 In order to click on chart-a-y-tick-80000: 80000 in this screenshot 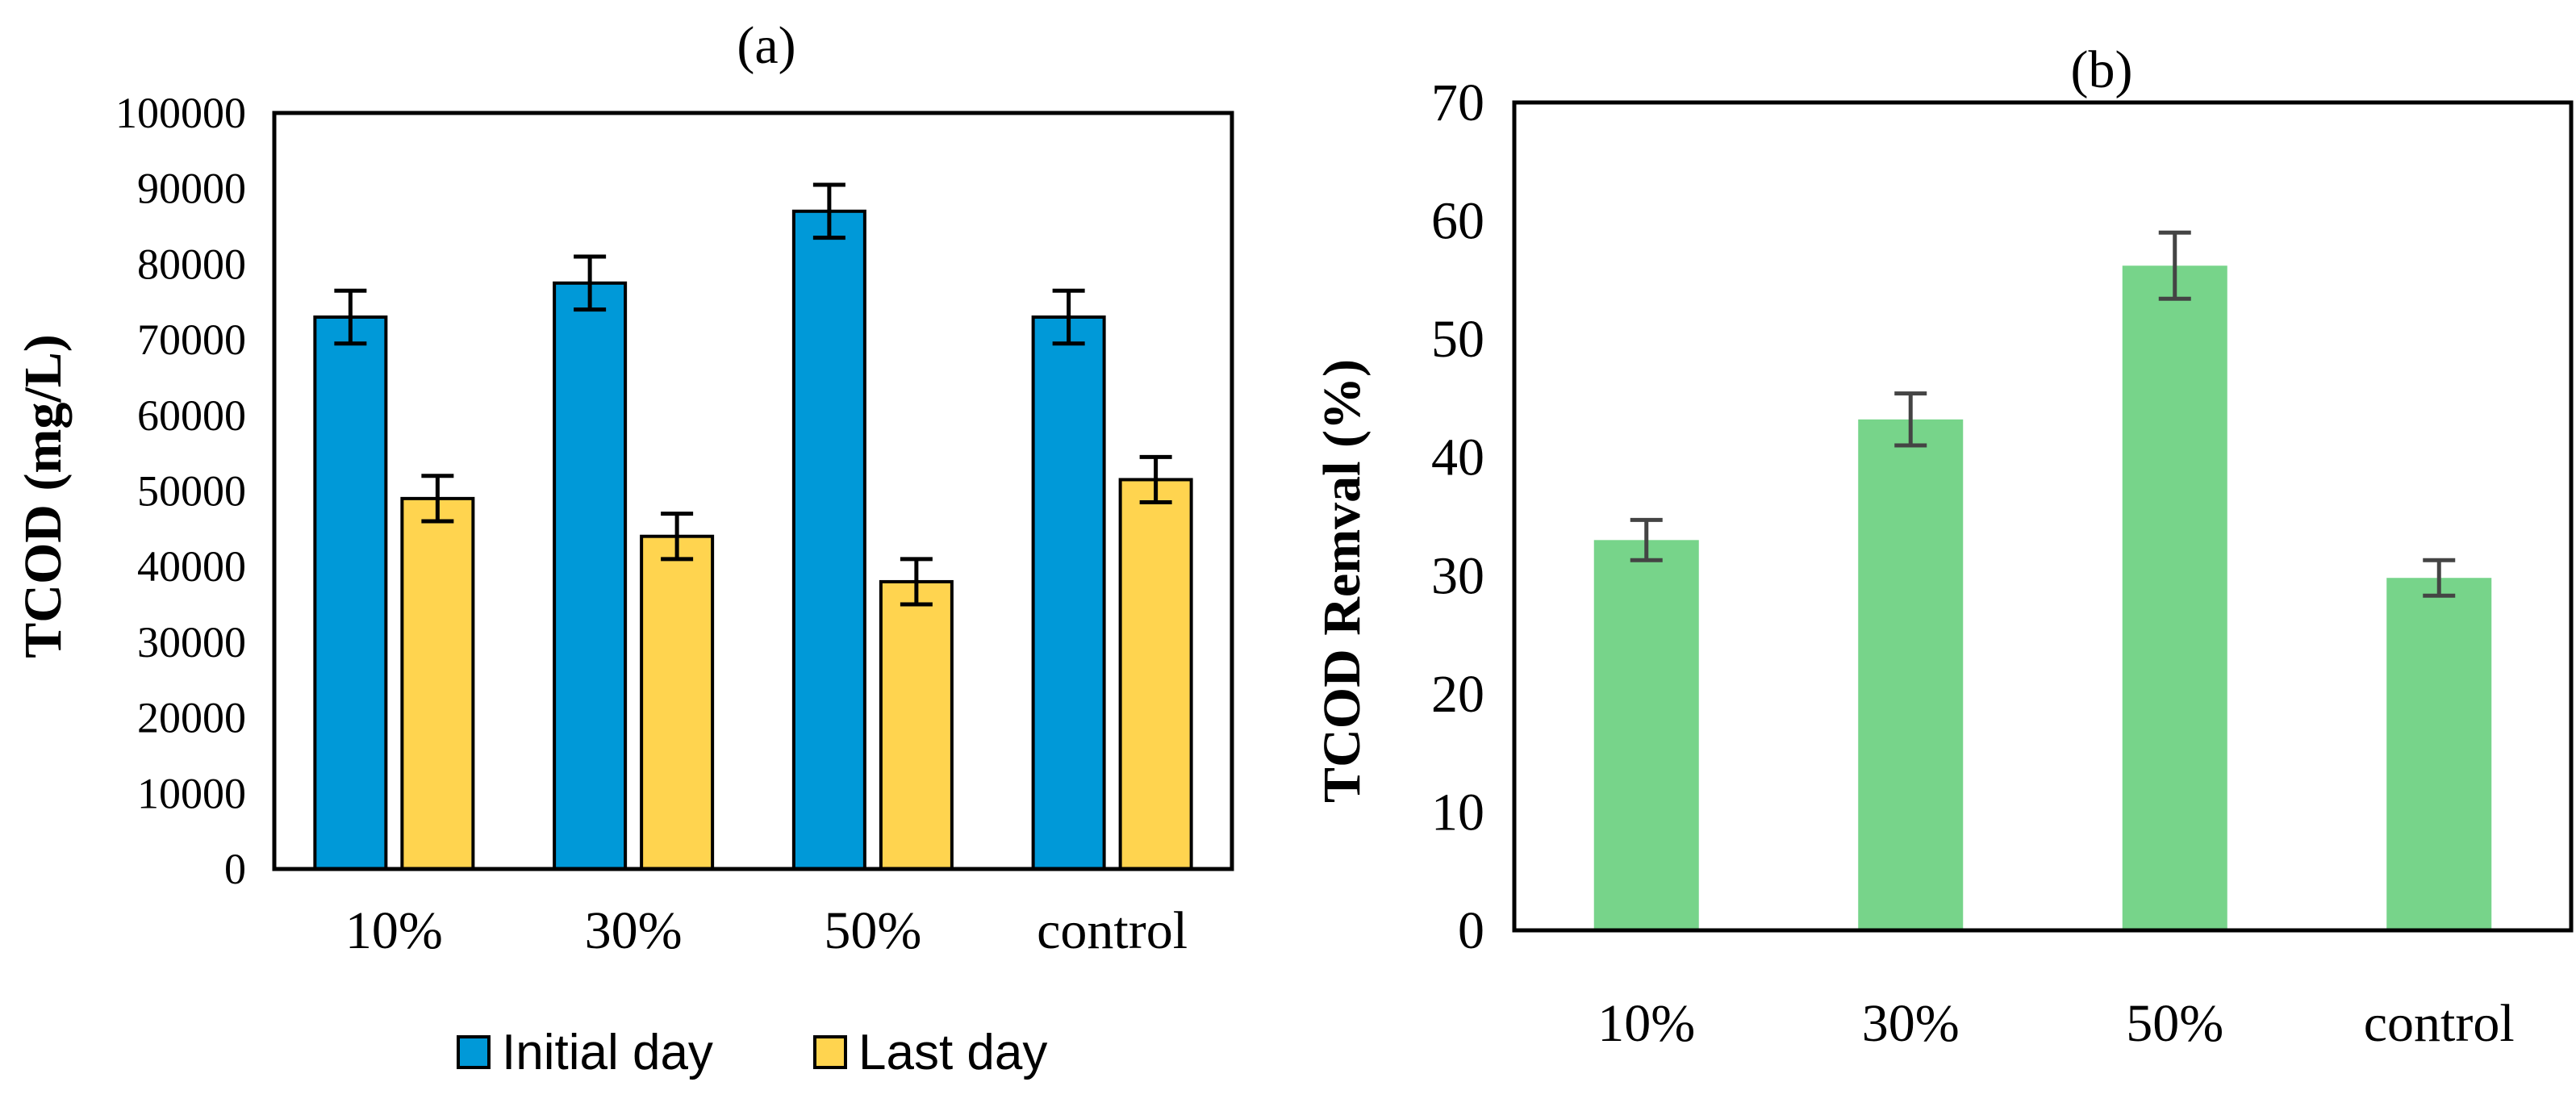, I will do `click(191, 264)`.